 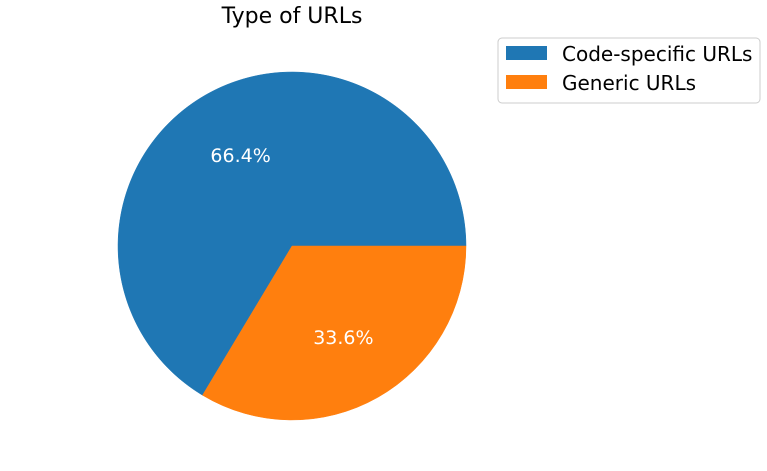 What do you see at coordinates (343, 338) in the screenshot?
I see `pie-slice-label-generic-urls: 33.6%` at bounding box center [343, 338].